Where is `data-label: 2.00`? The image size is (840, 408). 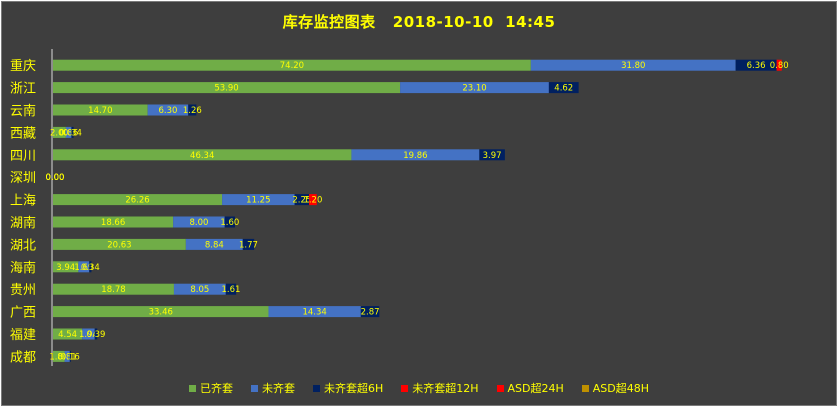 data-label: 2.00 is located at coordinates (59, 133).